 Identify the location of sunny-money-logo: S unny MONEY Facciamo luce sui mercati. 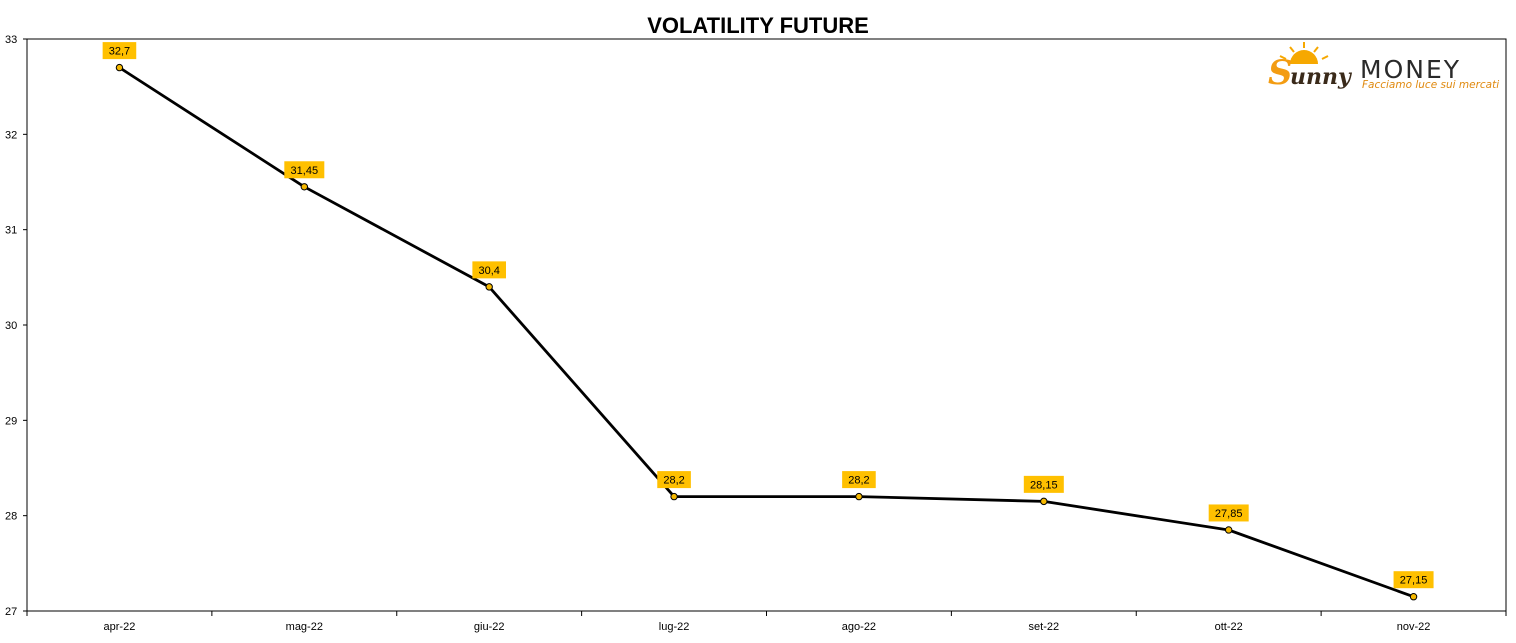
(1383, 67).